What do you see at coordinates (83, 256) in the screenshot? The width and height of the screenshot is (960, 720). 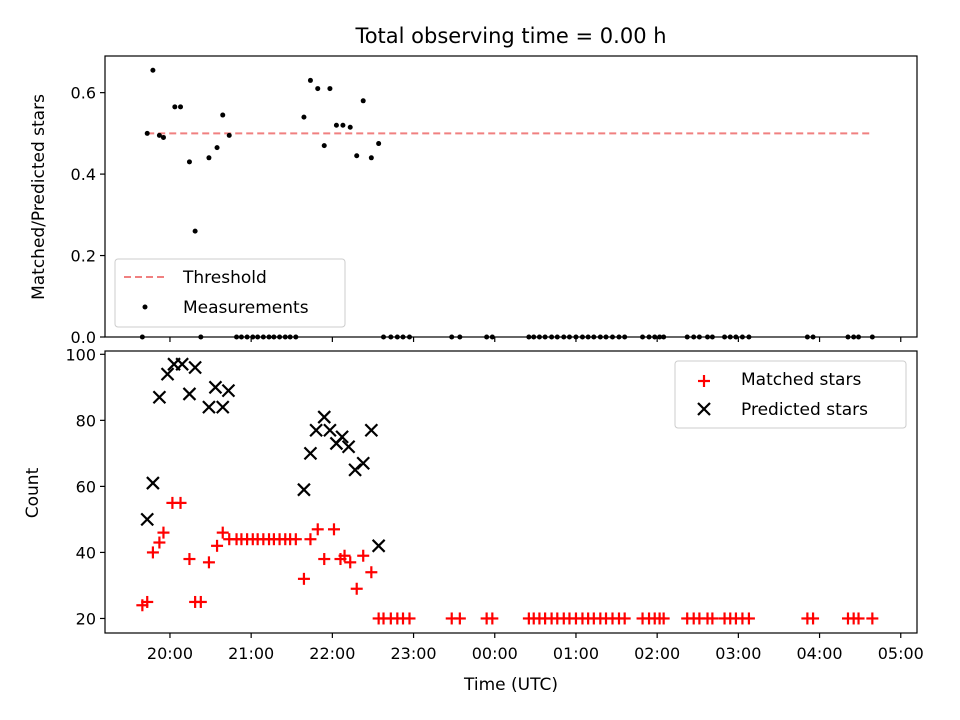 I see `y-tick-label: 0.2` at bounding box center [83, 256].